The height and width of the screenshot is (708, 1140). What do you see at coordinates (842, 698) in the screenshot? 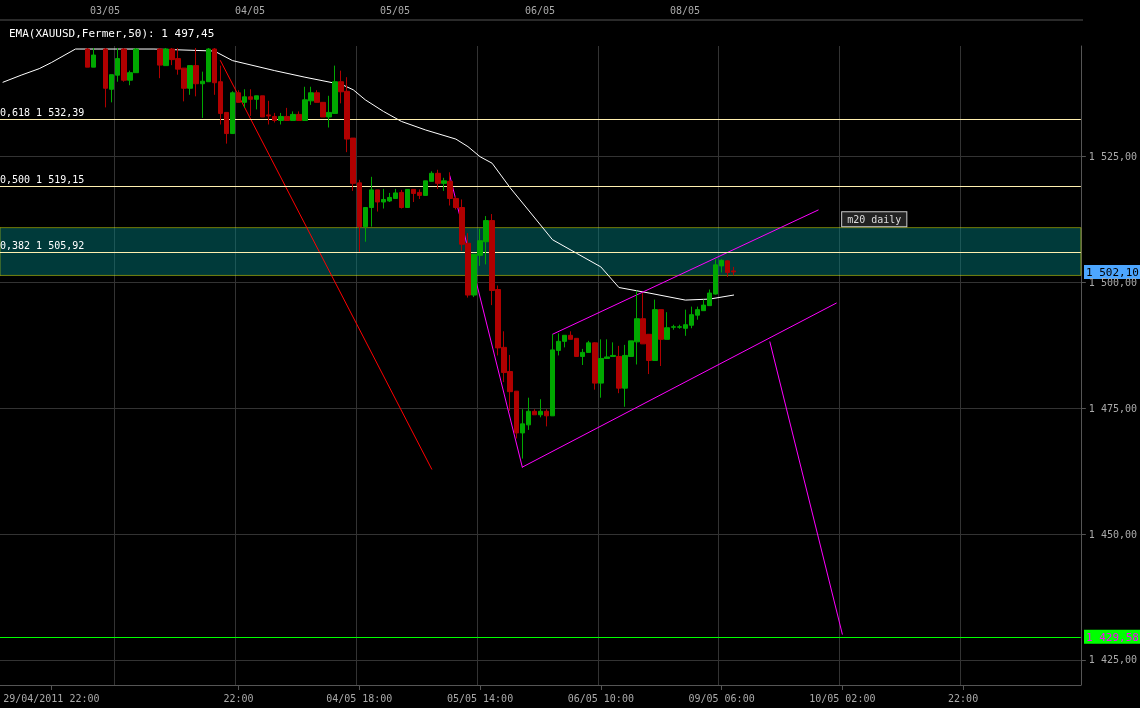
I see `x-tick-label: 10/05 02:00` at bounding box center [842, 698].